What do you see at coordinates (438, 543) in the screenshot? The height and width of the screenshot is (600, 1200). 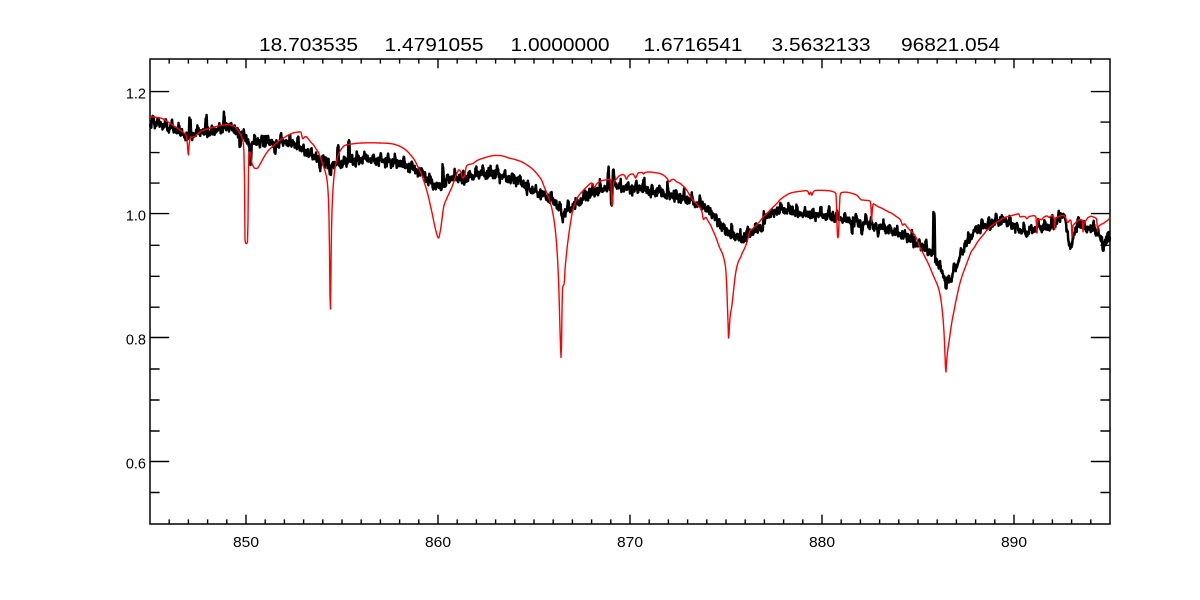 I see `svg-text: 860` at bounding box center [438, 543].